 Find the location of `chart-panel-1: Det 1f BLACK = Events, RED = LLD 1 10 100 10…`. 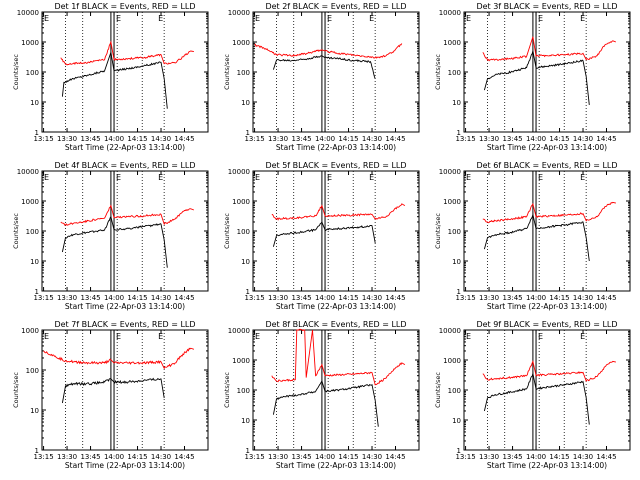

chart-panel-1: Det 1f BLACK = Events, RED = LLD 1 10 100 10… is located at coordinates (110, 77).